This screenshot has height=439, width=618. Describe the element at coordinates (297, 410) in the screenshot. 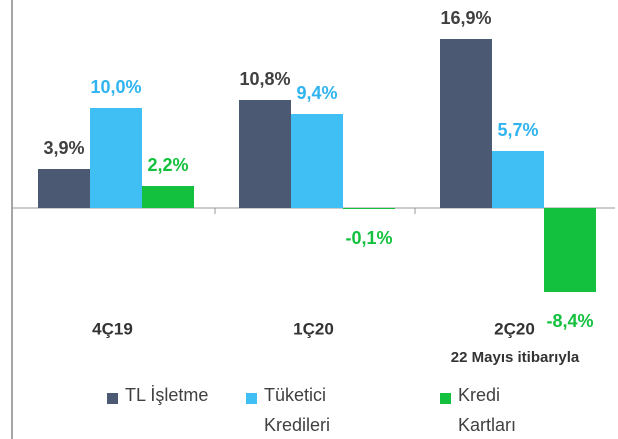

I see `legend-label: Tüketici Kredileri` at that location.